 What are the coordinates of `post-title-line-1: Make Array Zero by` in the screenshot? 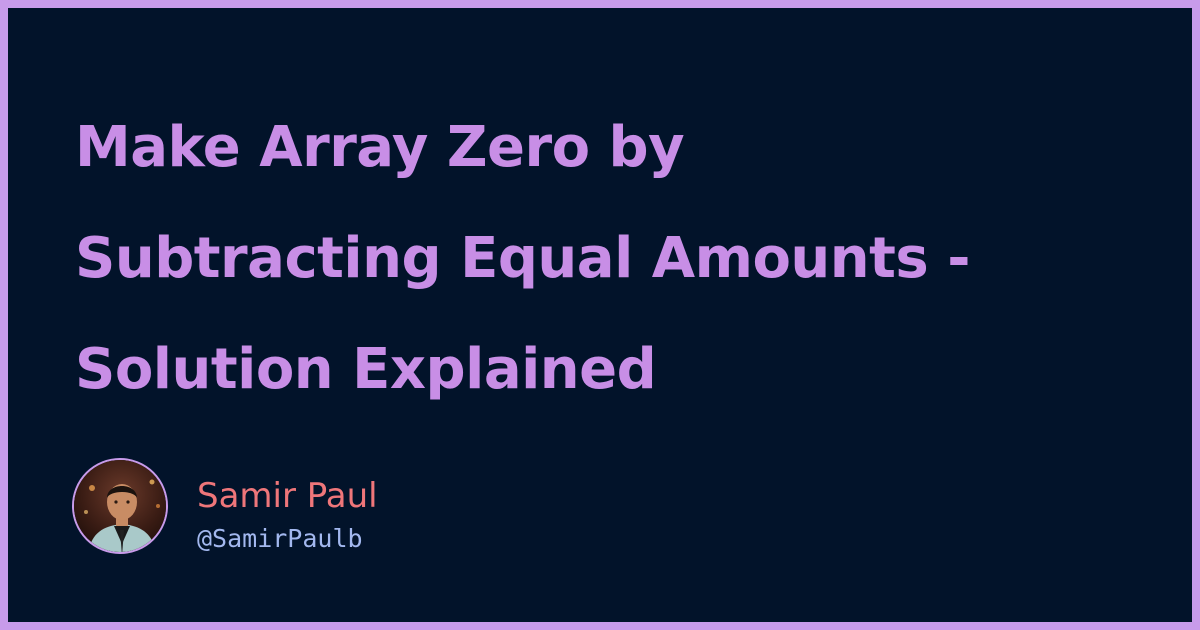 It's located at (380, 147).